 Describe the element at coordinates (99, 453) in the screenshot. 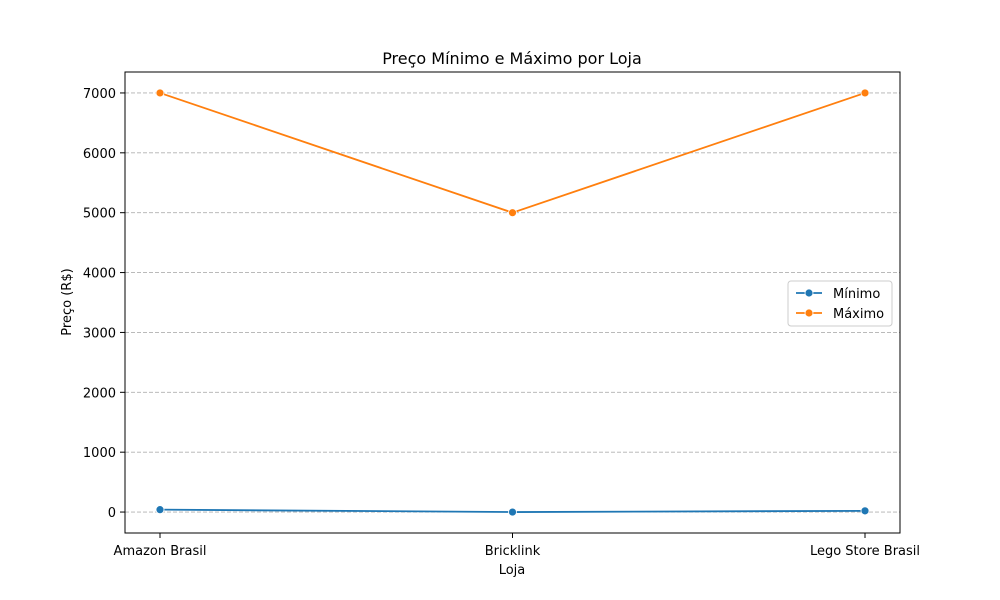

I see `y-tick-label-1: 1000` at that location.